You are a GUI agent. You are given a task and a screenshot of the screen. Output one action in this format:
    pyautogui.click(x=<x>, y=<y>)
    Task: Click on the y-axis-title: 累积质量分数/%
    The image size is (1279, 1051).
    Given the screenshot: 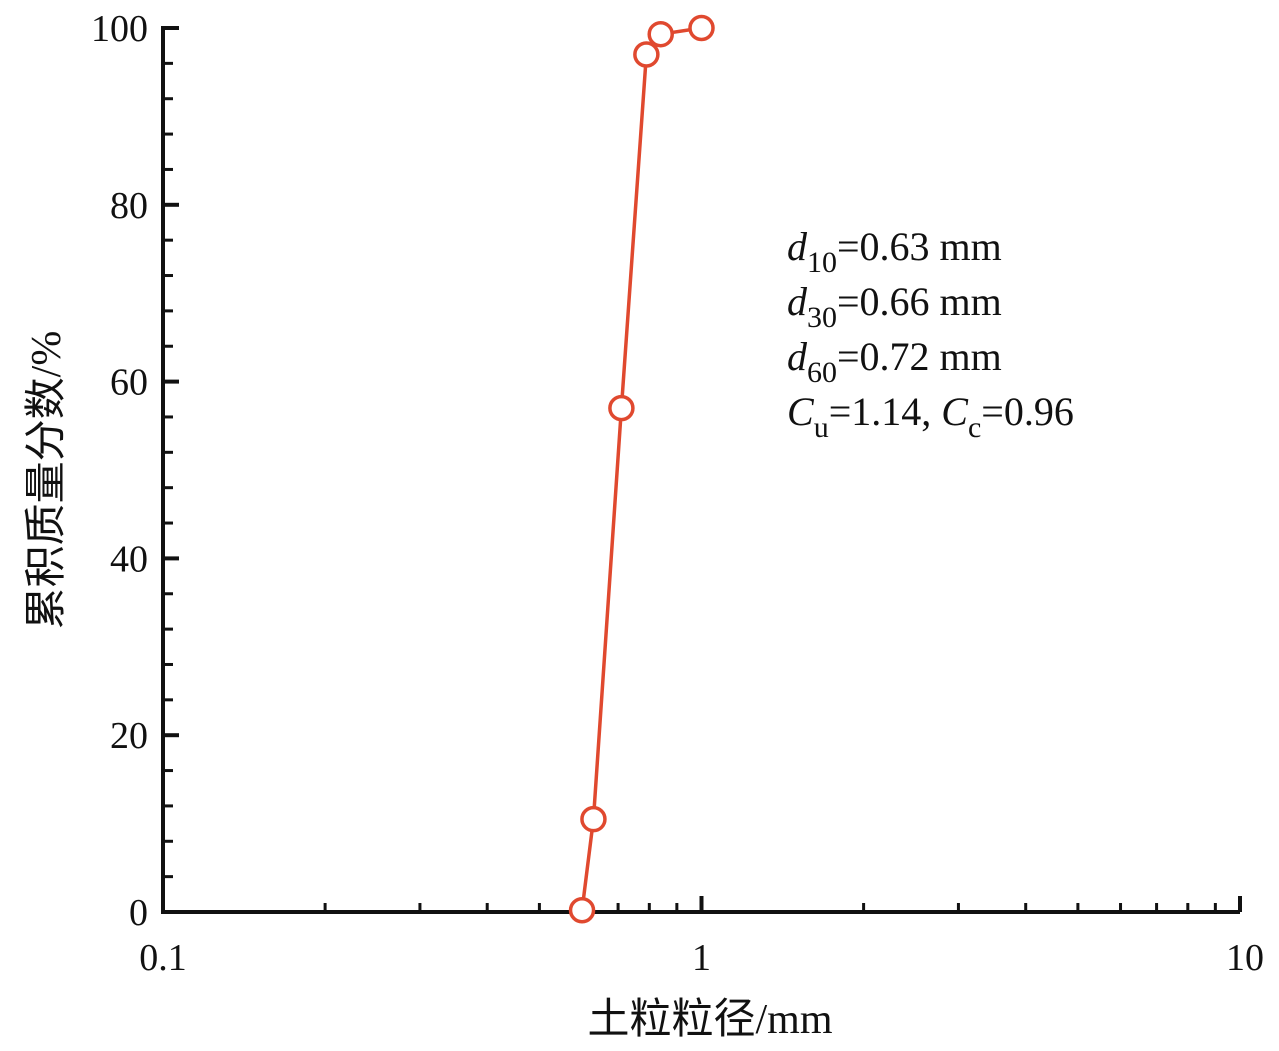 What is the action you would take?
    pyautogui.click(x=47, y=480)
    